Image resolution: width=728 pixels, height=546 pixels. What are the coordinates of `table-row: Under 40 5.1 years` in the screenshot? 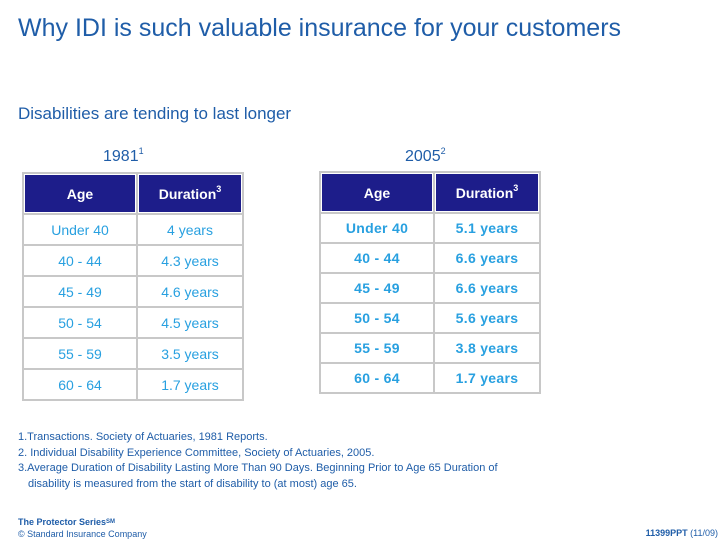 It's located at (430, 228).